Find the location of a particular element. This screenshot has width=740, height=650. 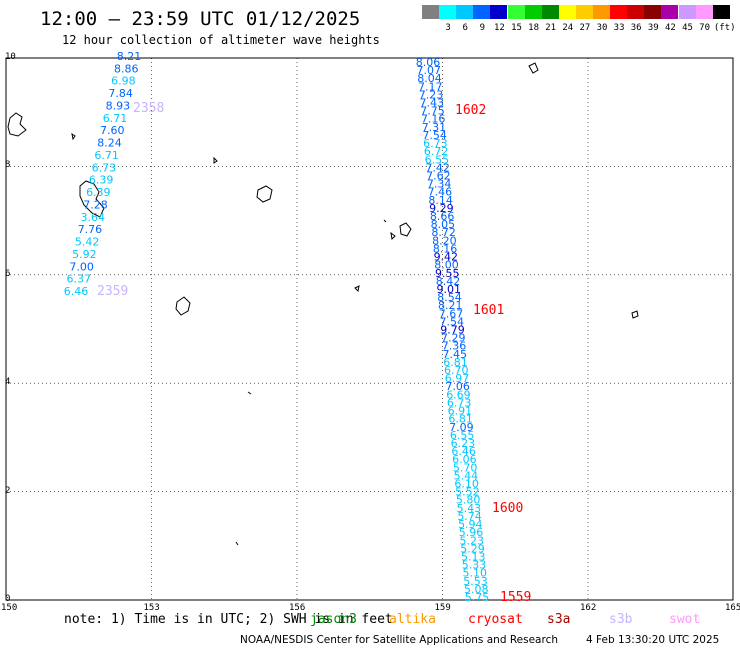

wave-height-value: 7.06 is located at coordinates (457, 386).